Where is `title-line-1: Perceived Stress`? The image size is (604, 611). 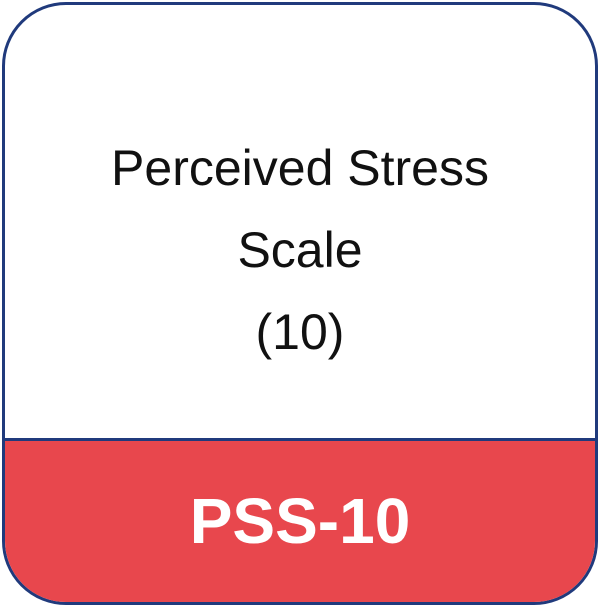
title-line-1: Perceived Stress is located at coordinates (300, 168).